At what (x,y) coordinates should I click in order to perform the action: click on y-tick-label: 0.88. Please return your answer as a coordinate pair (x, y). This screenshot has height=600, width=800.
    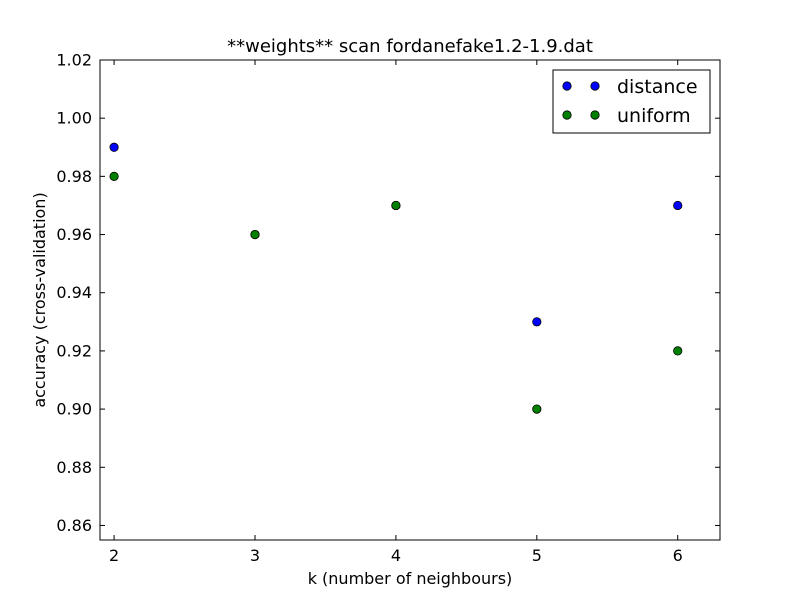
    Looking at the image, I should click on (74, 467).